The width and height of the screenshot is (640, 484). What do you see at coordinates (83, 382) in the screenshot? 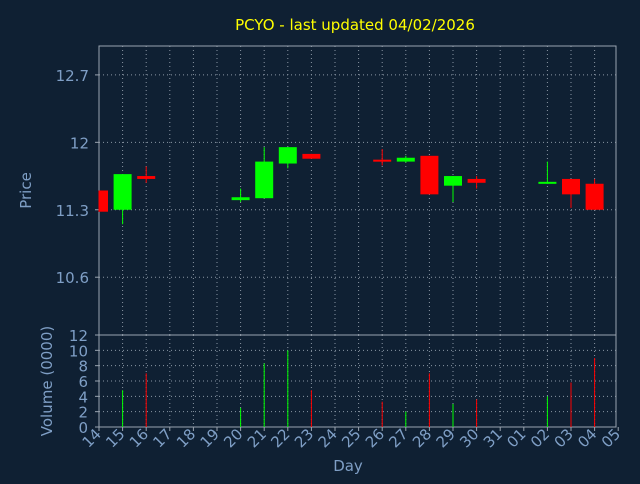
I see `volume-tick-label: 6` at bounding box center [83, 382].